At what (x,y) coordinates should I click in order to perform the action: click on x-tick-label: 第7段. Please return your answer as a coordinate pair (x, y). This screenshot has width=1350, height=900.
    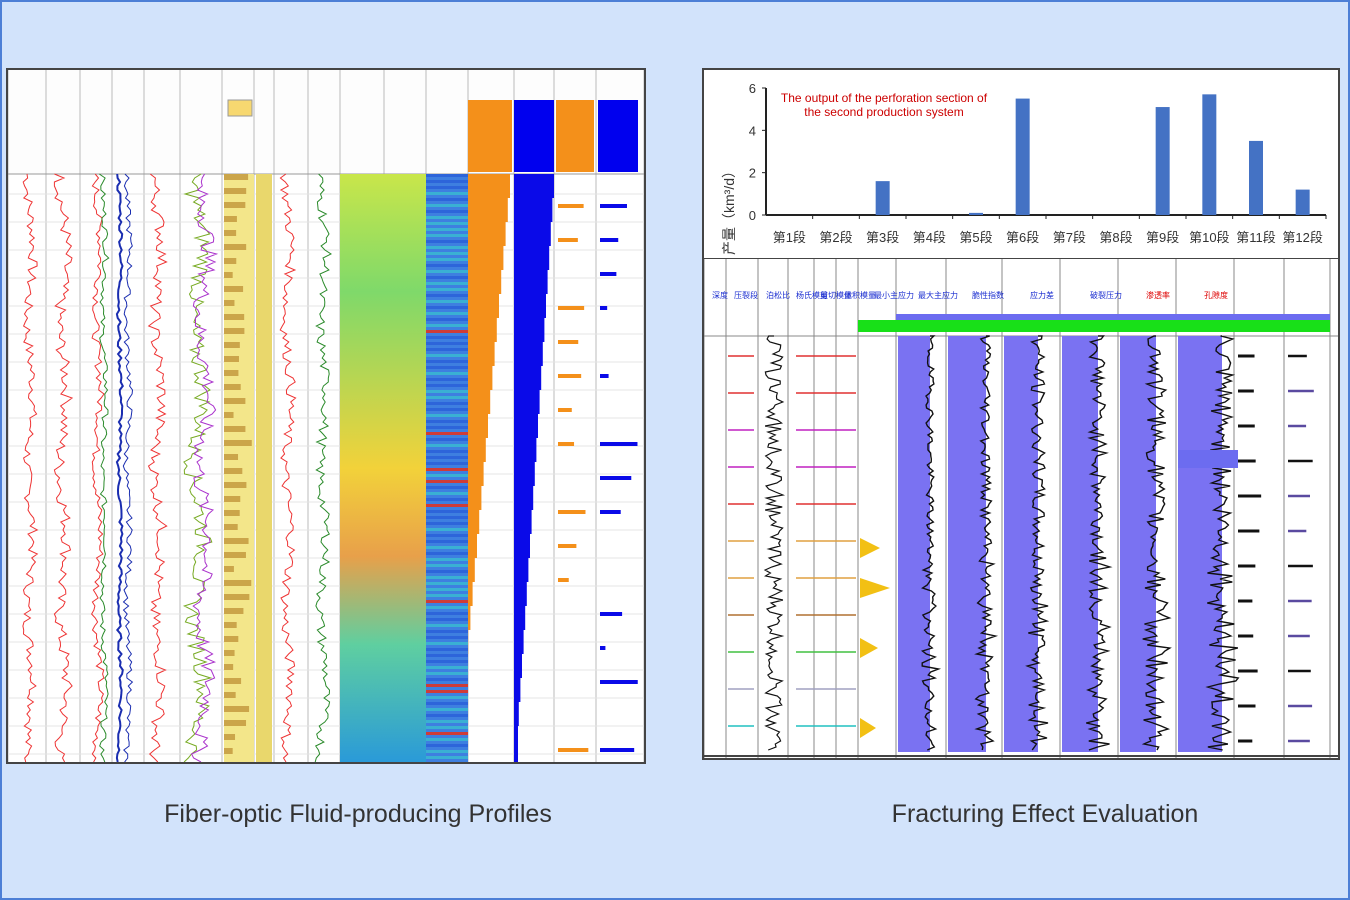
    Looking at the image, I should click on (1069, 237).